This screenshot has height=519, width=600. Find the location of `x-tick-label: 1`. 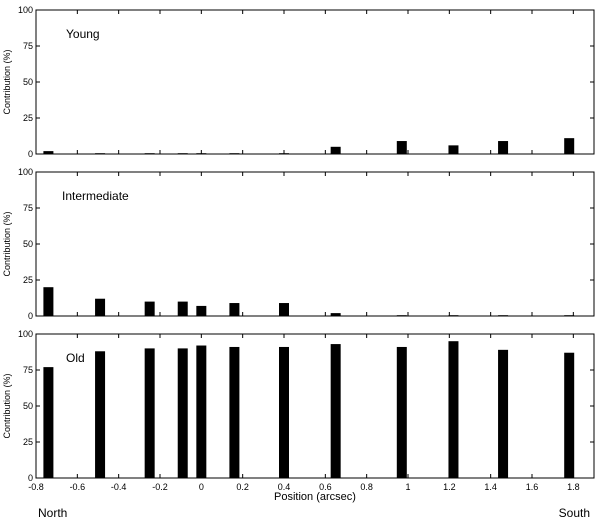

x-tick-label: 1 is located at coordinates (407, 487).